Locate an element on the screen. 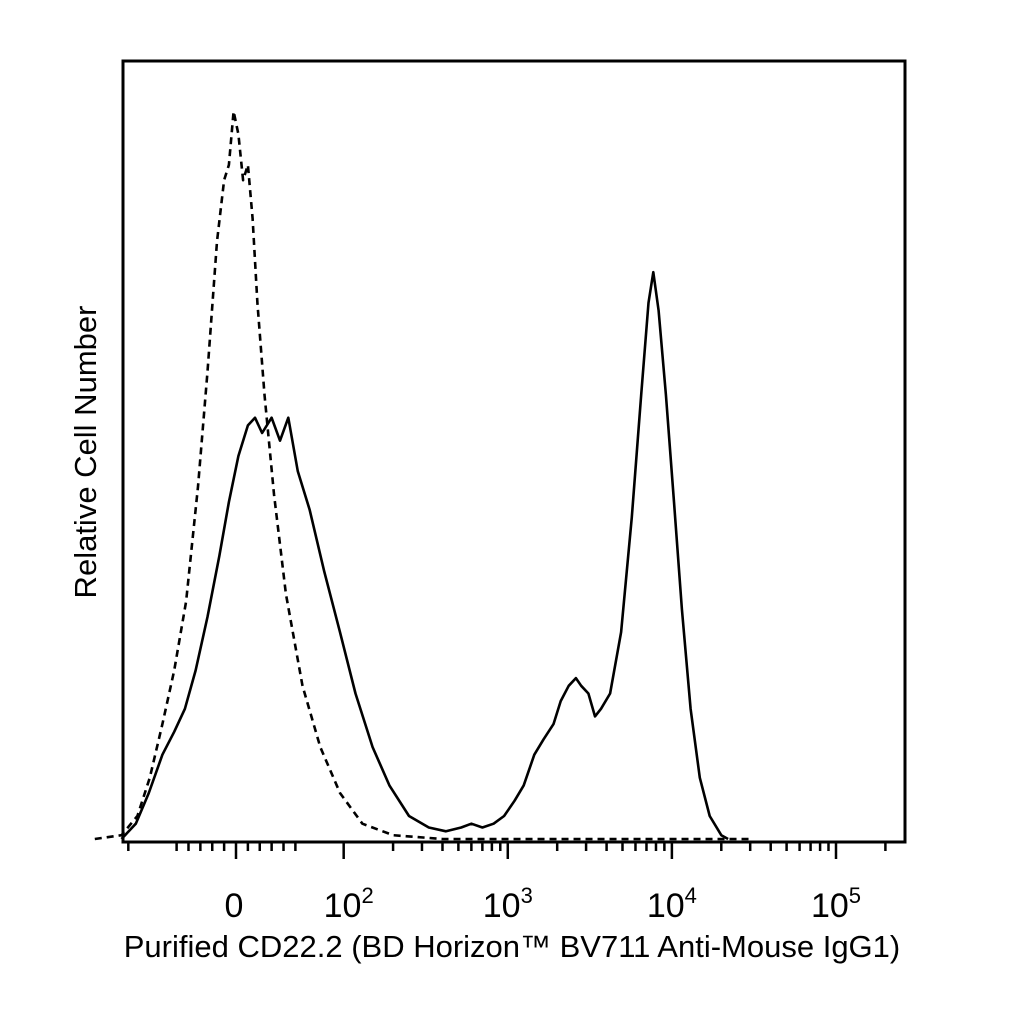 Image resolution: width=1024 pixels, height=1024 pixels. x-tick-label: 10⁴ is located at coordinates (672, 904).